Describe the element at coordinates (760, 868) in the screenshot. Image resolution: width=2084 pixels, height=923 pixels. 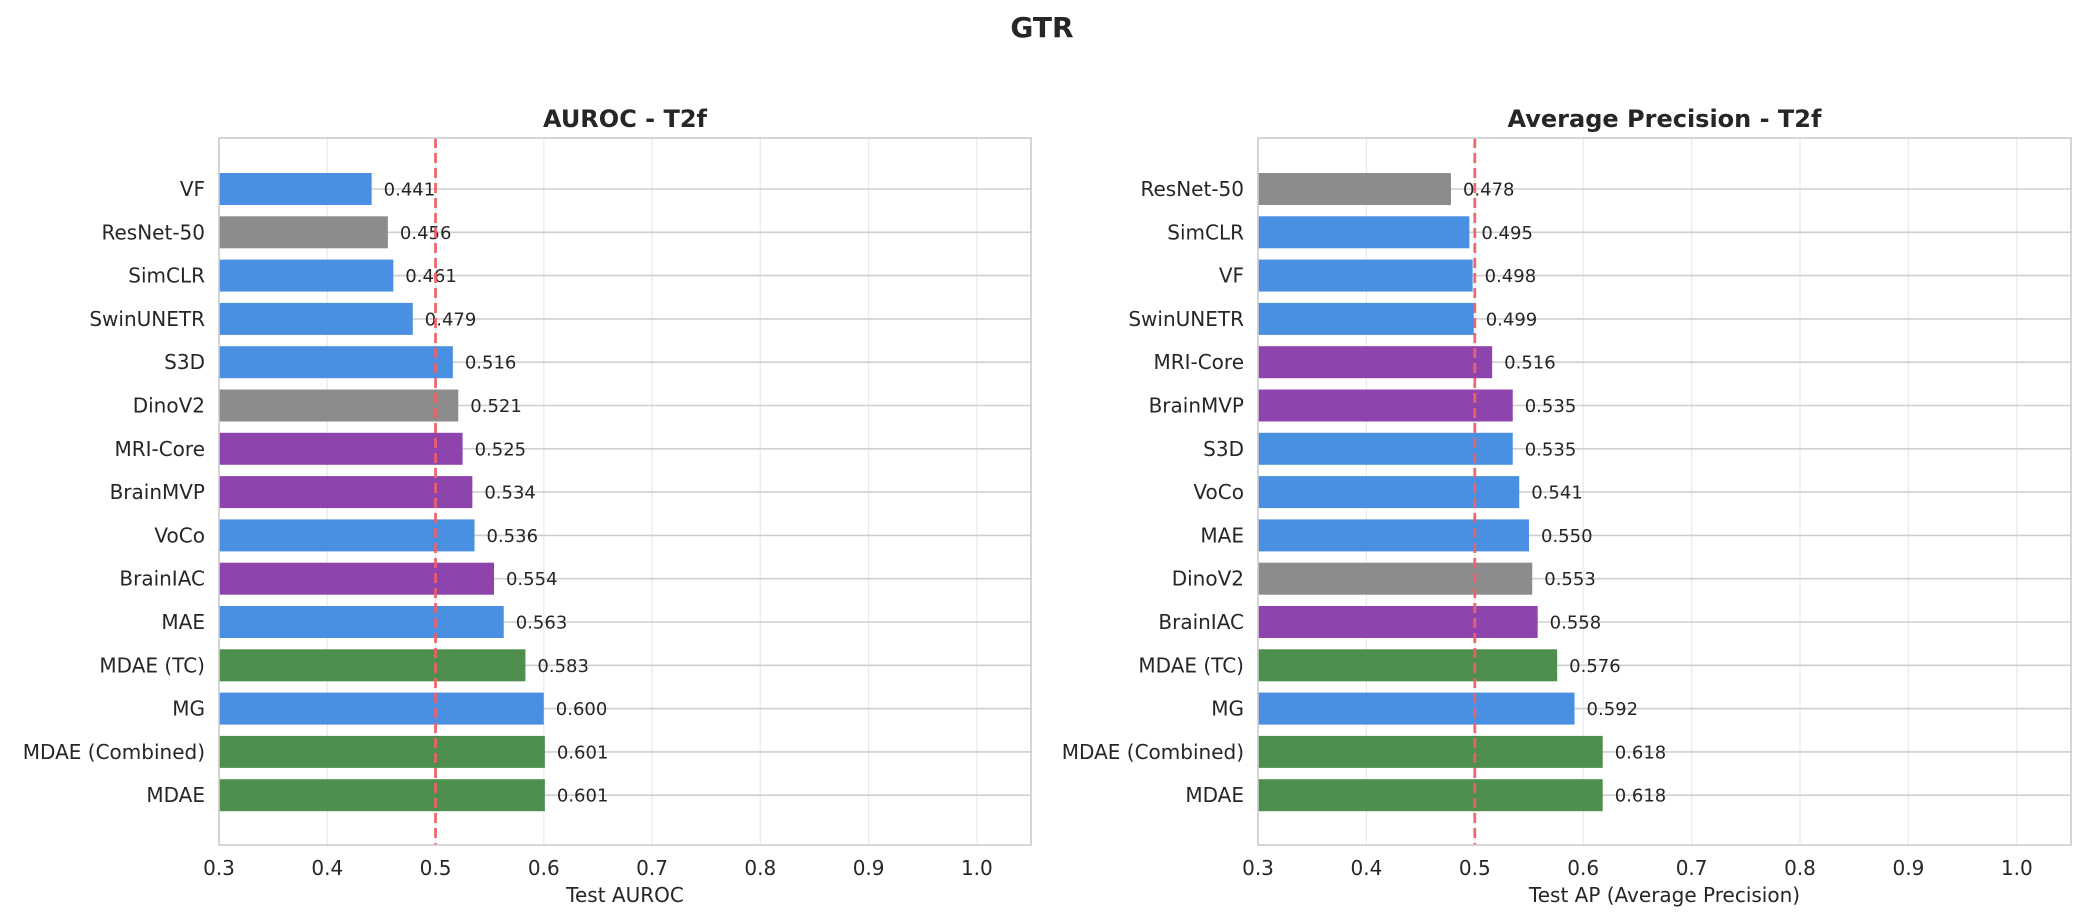
I see `x-tick-label: 0.8` at that location.